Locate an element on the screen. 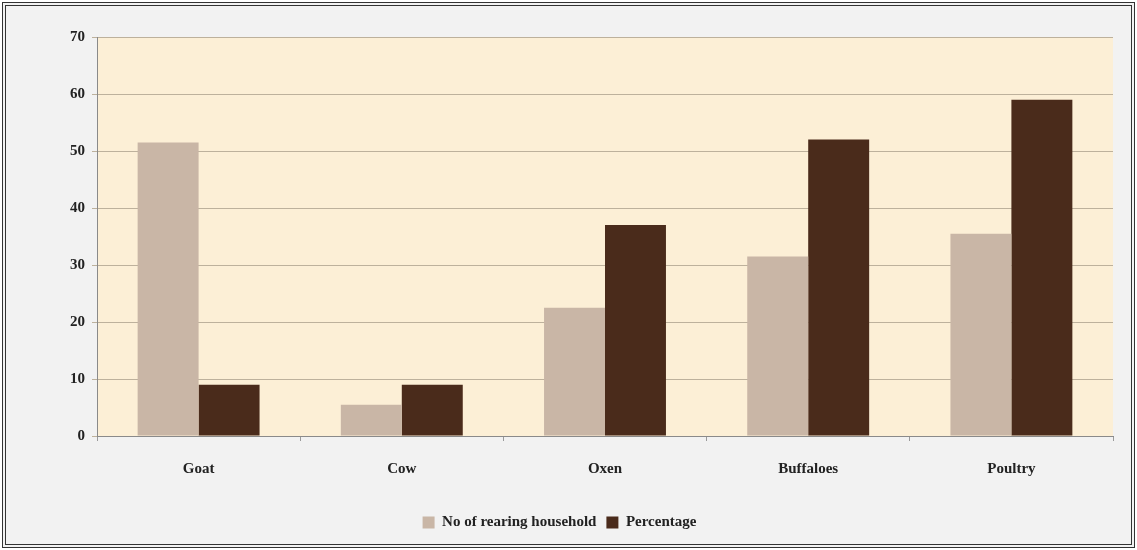 The image size is (1137, 550). legend-label: No of rearing household is located at coordinates (520, 521).